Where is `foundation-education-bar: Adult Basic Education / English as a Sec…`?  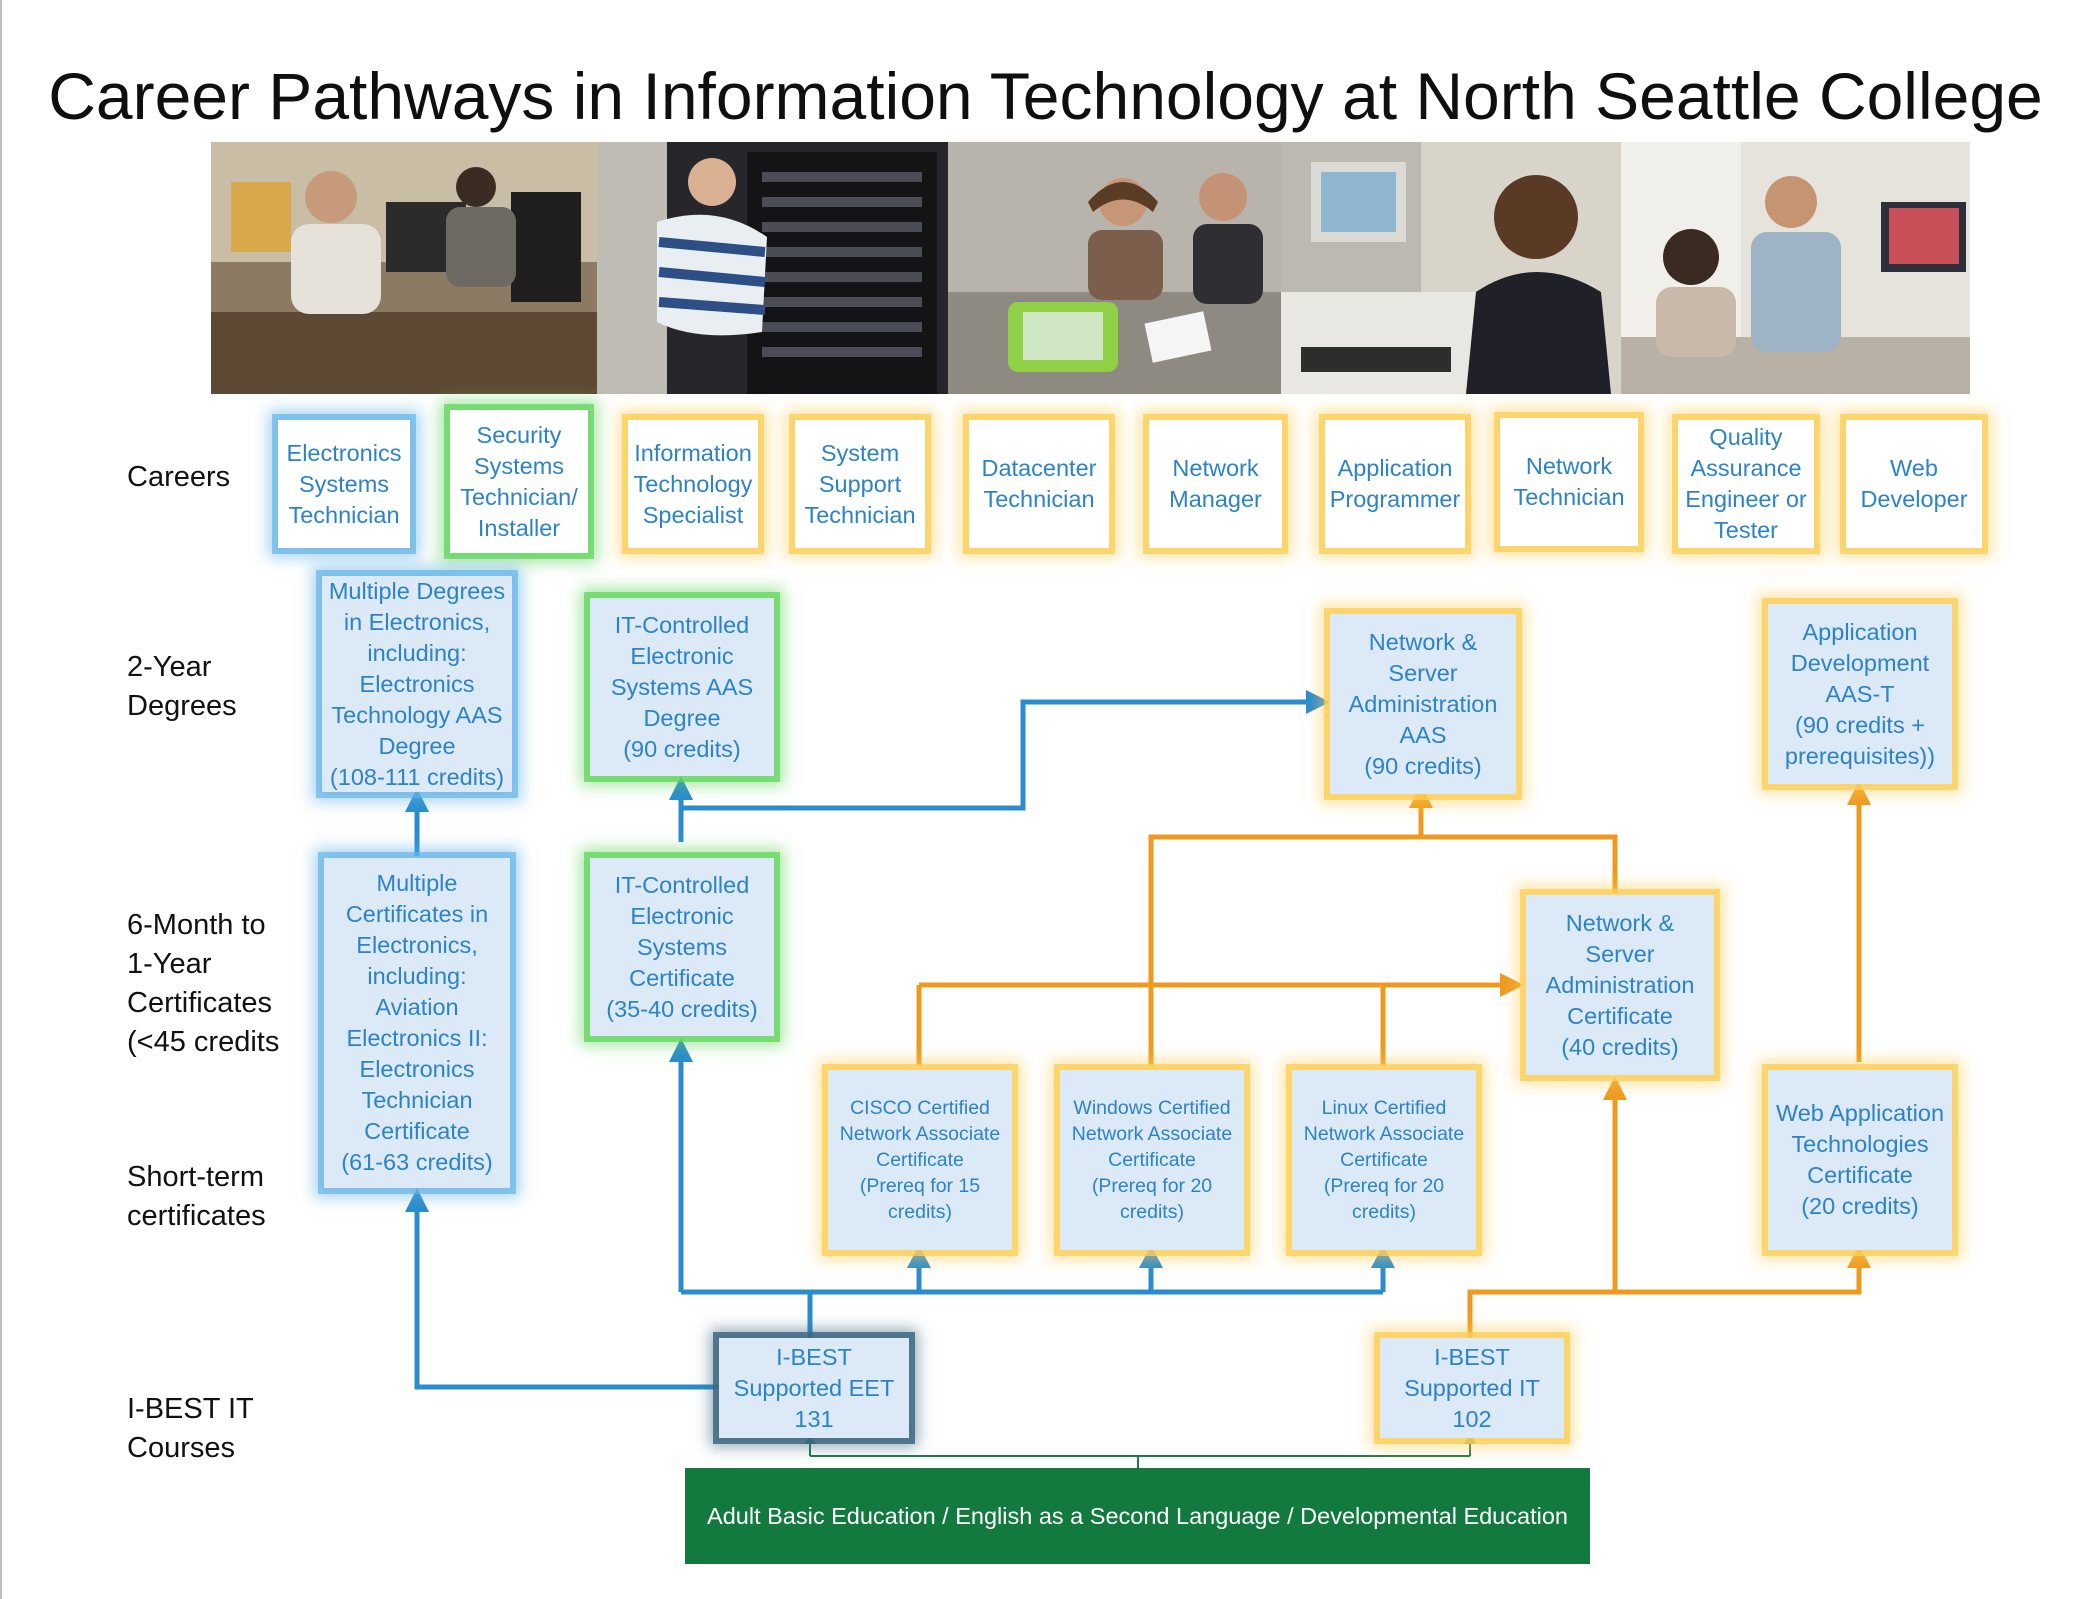
foundation-education-bar: Adult Basic Education / English as a Sec… is located at coordinates (1137, 1516).